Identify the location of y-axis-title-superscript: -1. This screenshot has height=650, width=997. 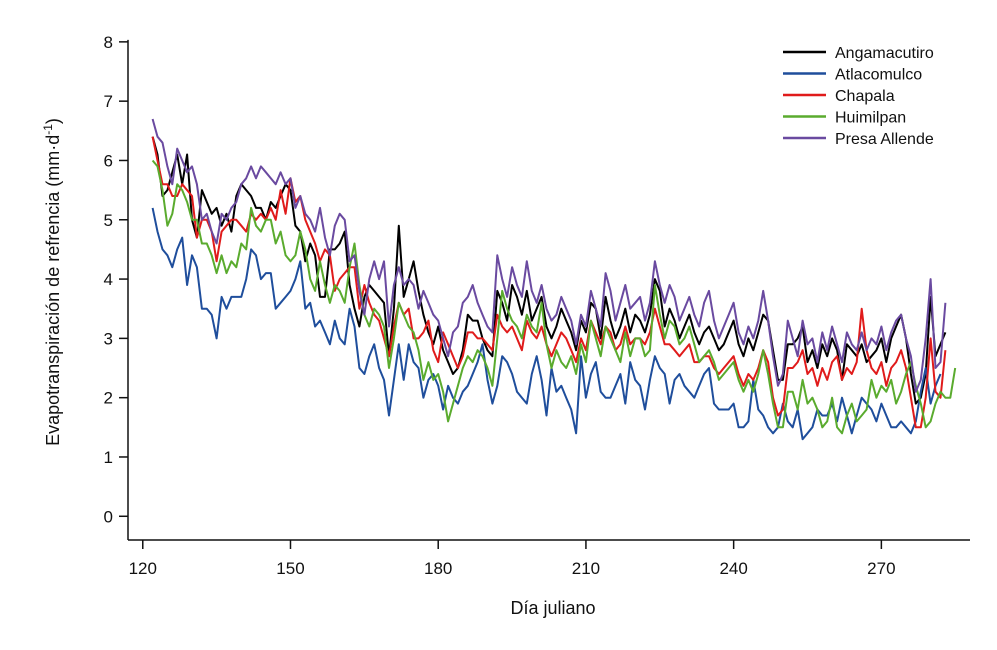
(48, 129).